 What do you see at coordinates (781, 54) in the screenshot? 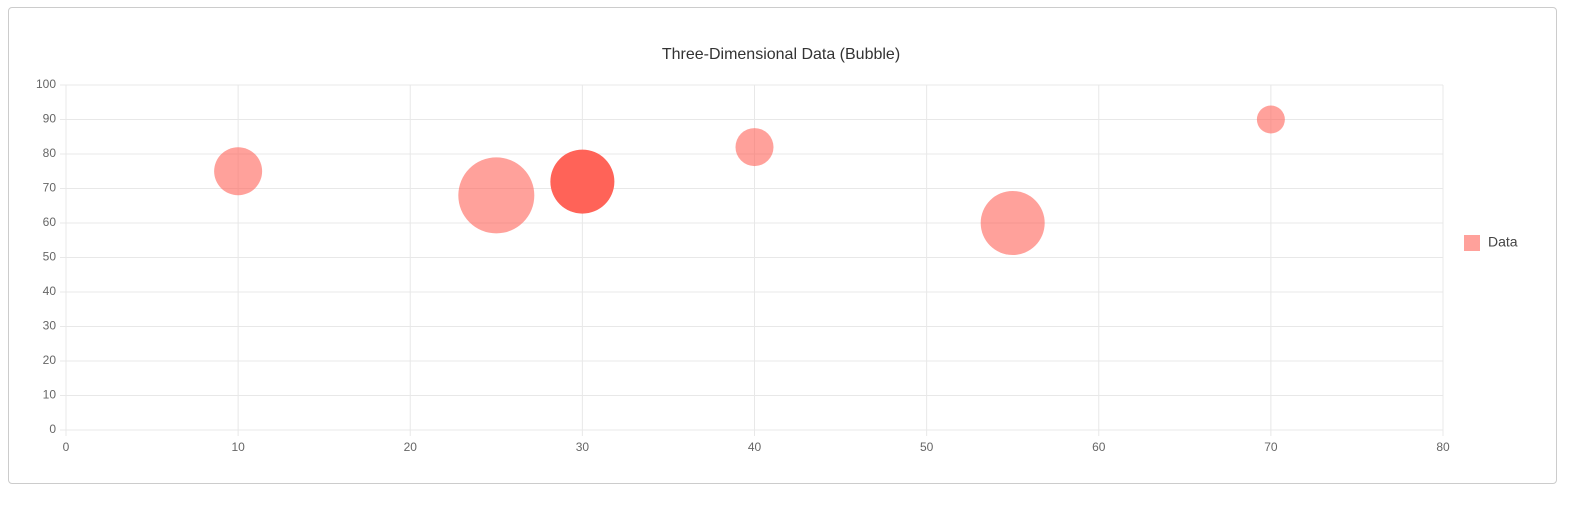
I see `chart-title: Three-Dimensional Data (Bubble)` at bounding box center [781, 54].